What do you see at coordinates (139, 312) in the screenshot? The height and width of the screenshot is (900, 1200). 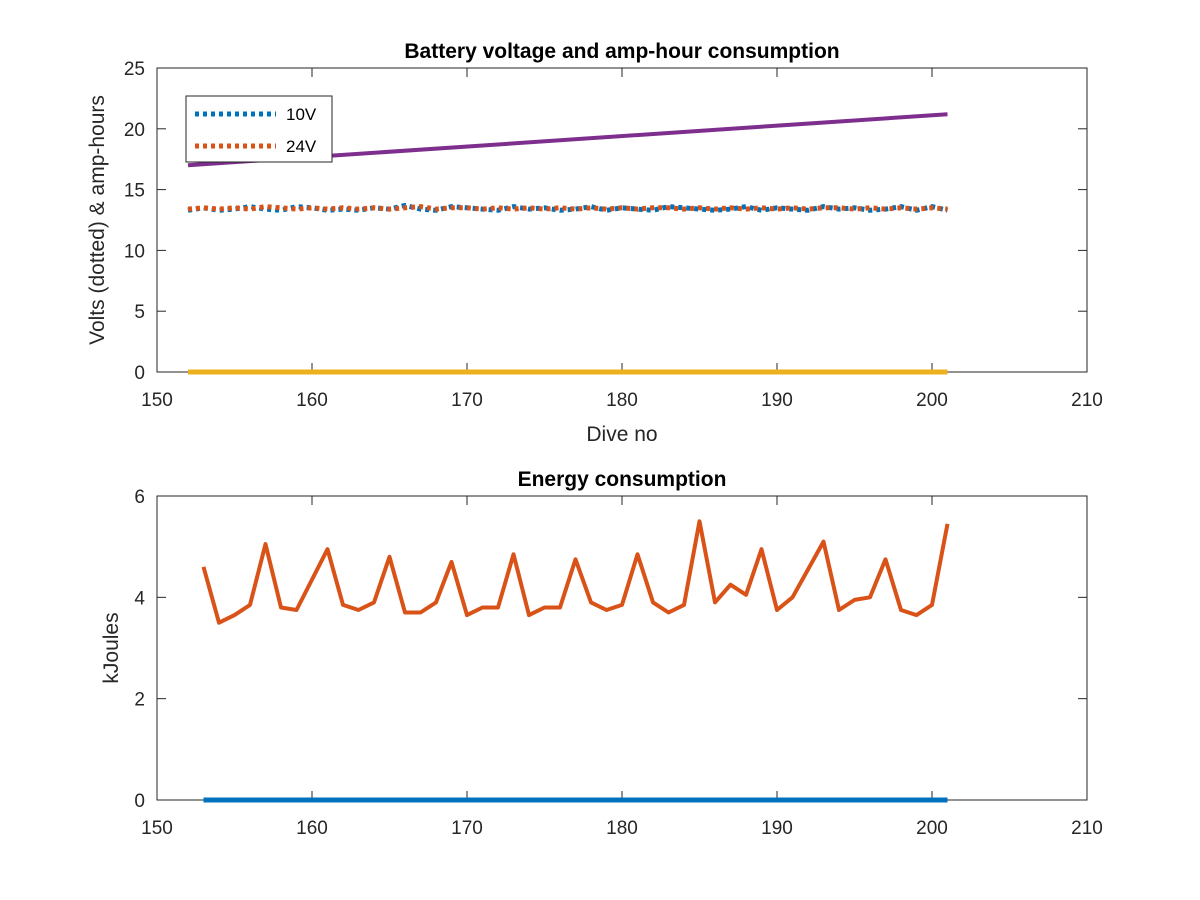 I see `y-tick-label: 5` at bounding box center [139, 312].